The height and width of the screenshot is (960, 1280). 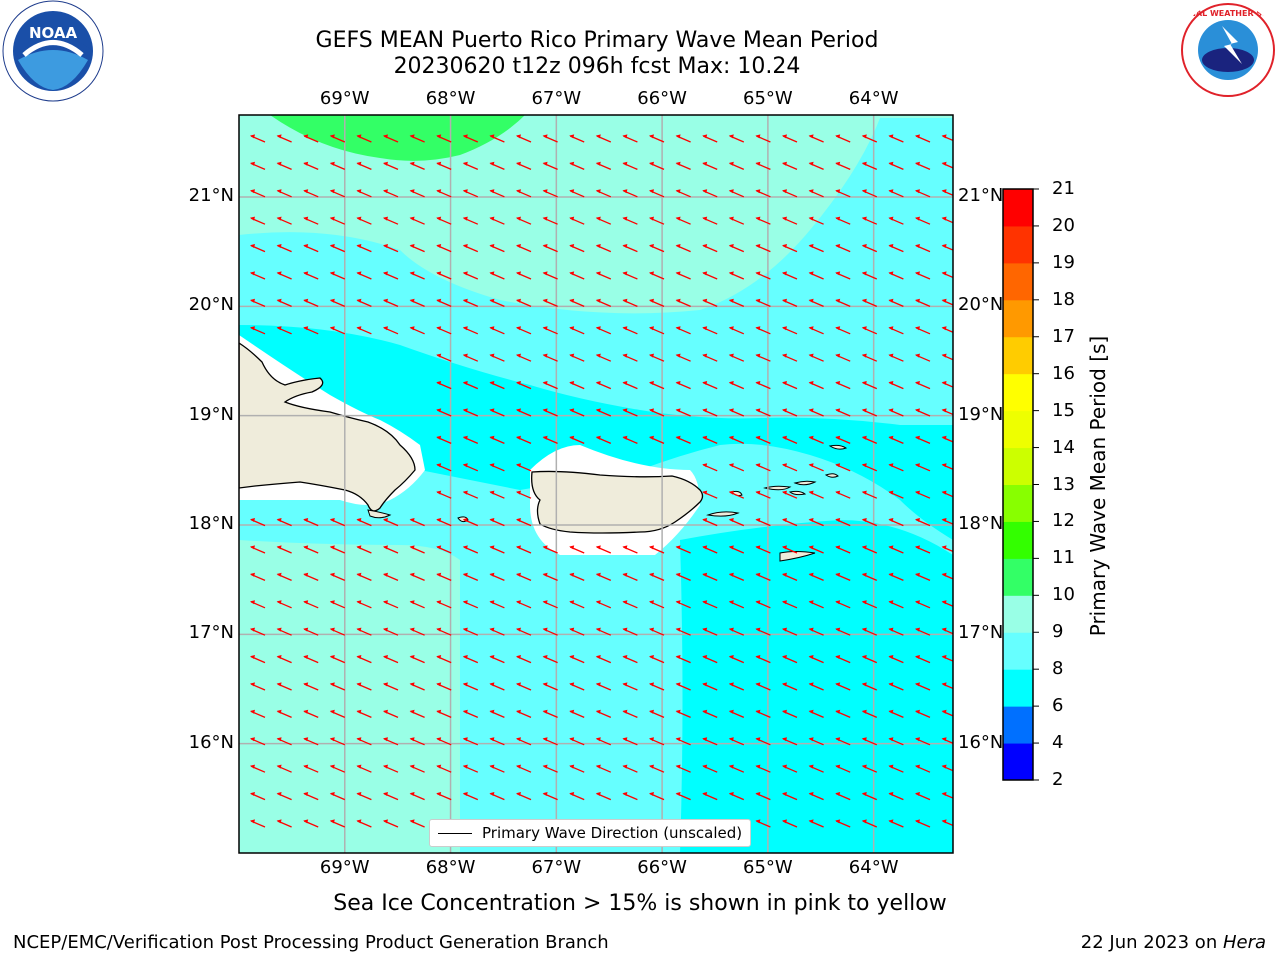 What do you see at coordinates (981, 414) in the screenshot?
I see `lat-tick-label-right: 19°N` at bounding box center [981, 414].